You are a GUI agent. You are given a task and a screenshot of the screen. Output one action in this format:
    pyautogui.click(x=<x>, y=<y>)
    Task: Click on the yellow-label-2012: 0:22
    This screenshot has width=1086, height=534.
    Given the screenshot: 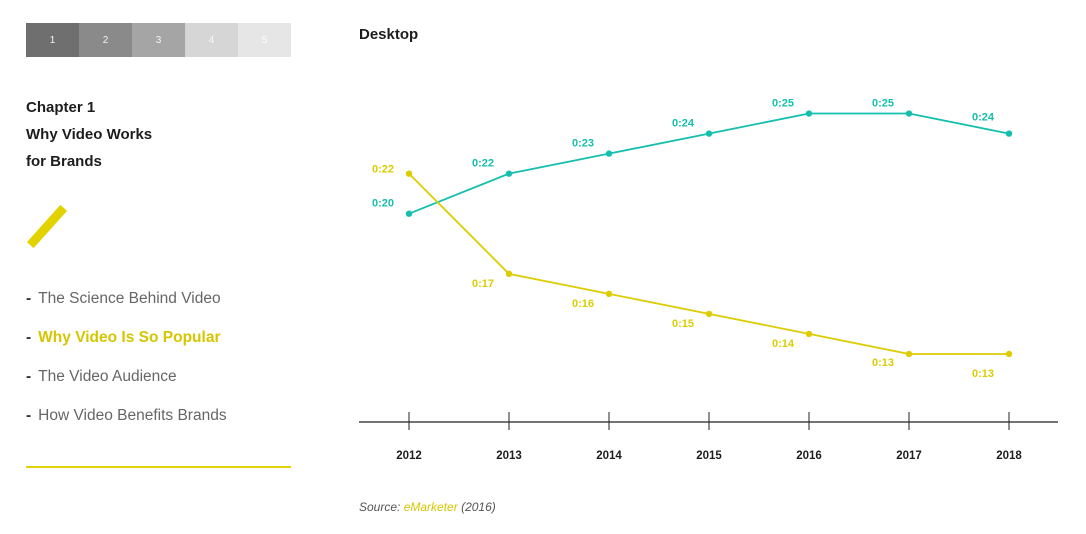 What is the action you would take?
    pyautogui.click(x=383, y=170)
    